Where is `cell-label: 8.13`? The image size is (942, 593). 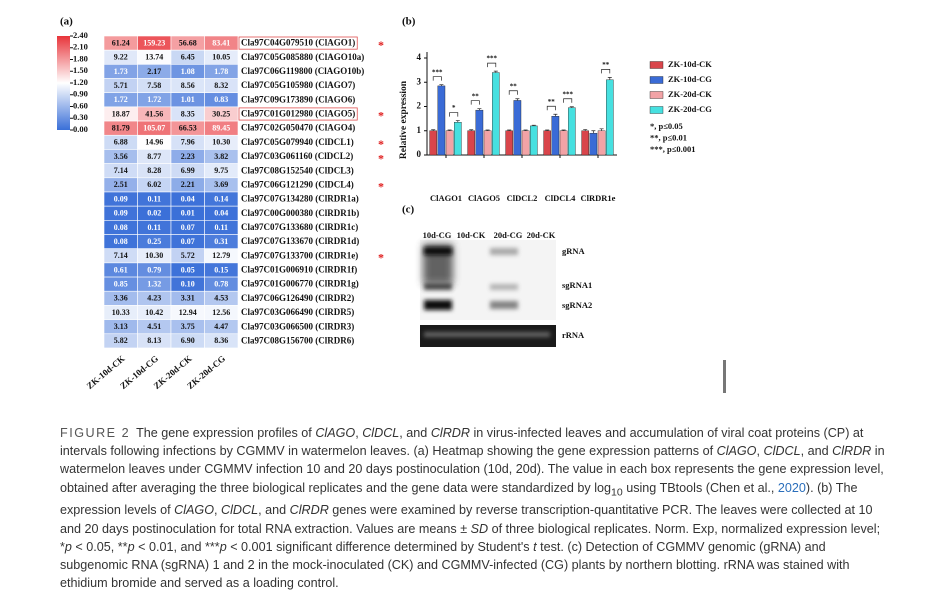 cell-label: 8.13 is located at coordinates (154, 340).